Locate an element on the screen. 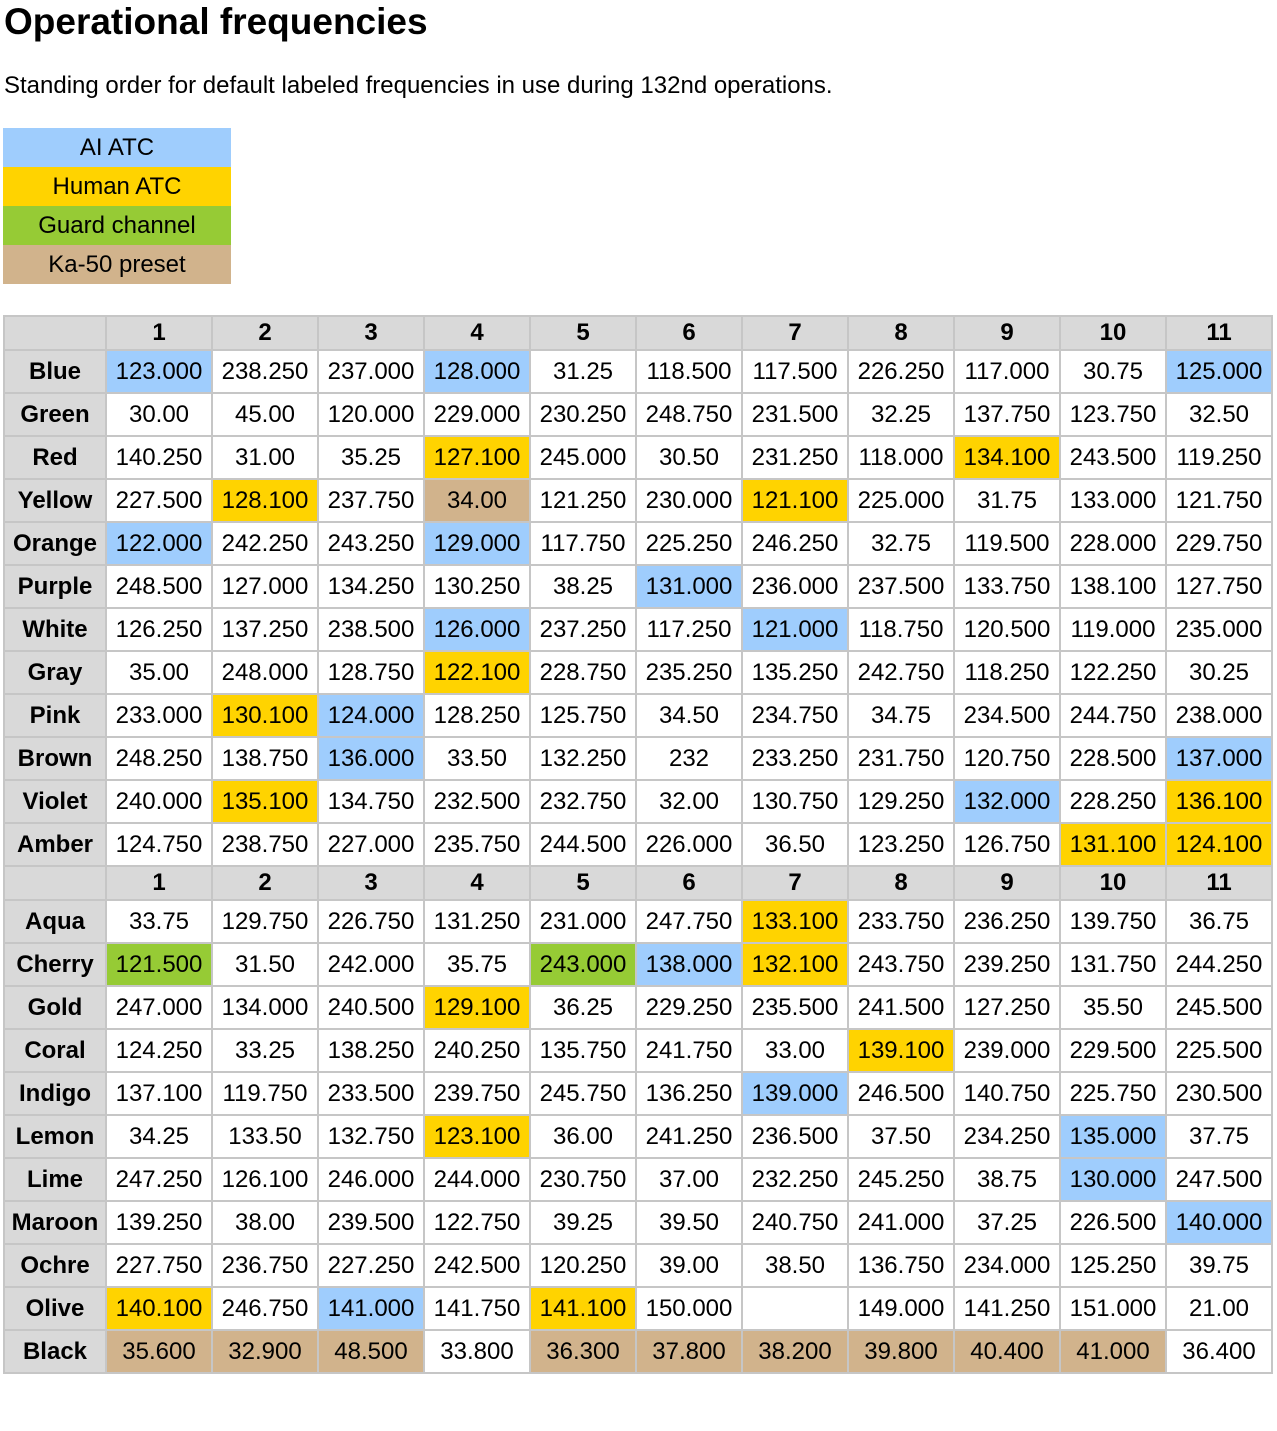  frequency-cell: 120.750 is located at coordinates (1007, 758).